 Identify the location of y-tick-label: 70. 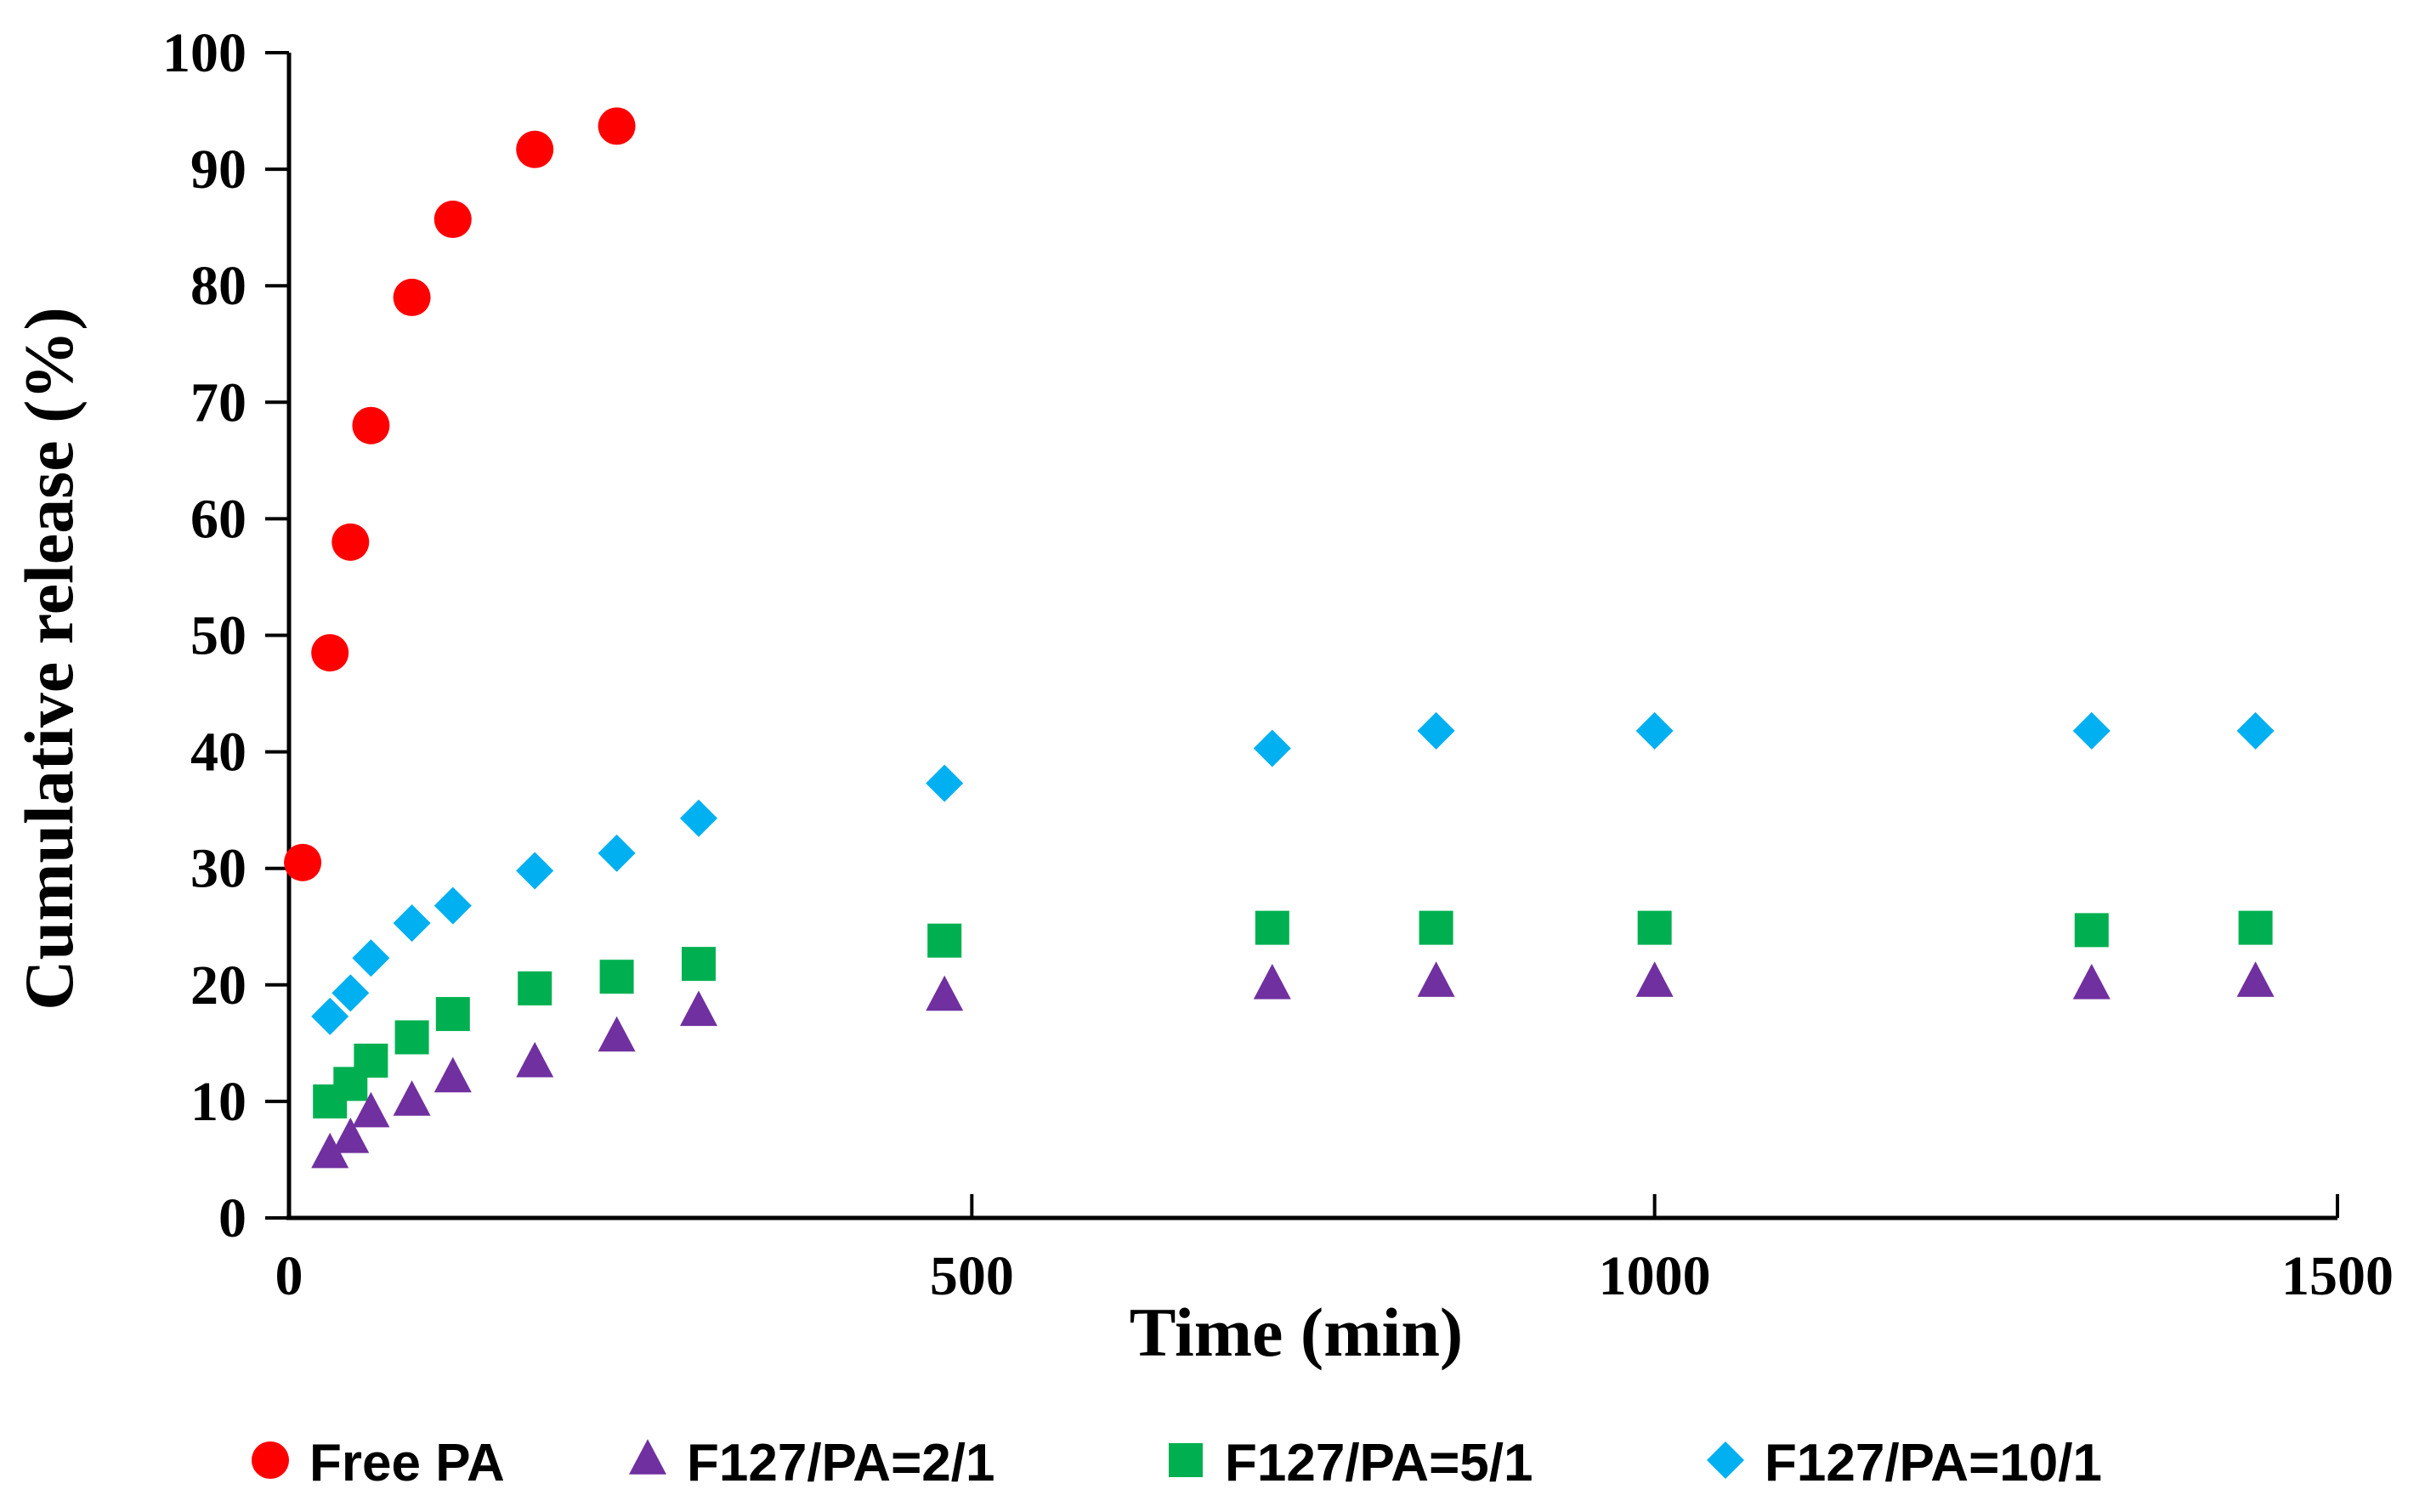
(218, 402).